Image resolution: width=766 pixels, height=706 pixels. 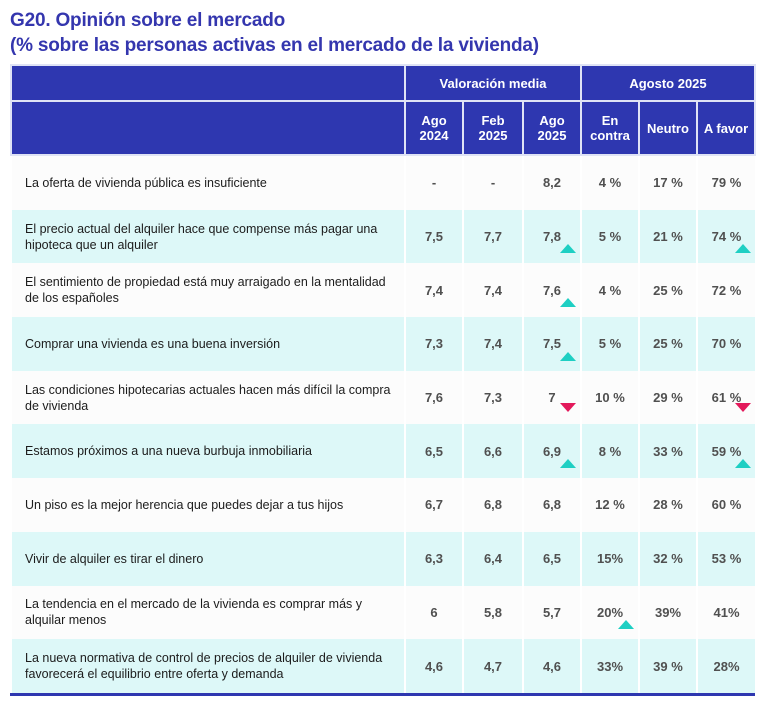 What do you see at coordinates (667, 558) in the screenshot?
I see `cell-neutro: 32 %` at bounding box center [667, 558].